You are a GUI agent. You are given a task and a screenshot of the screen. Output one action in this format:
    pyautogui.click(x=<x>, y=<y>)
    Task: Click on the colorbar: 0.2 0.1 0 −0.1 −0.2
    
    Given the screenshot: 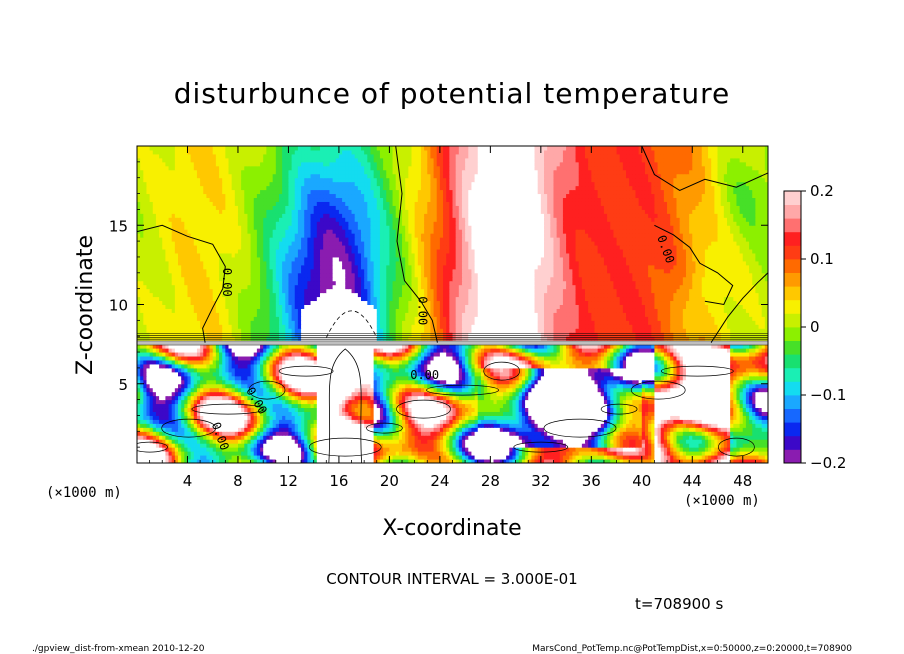 What is the action you would take?
    pyautogui.click(x=814, y=327)
    